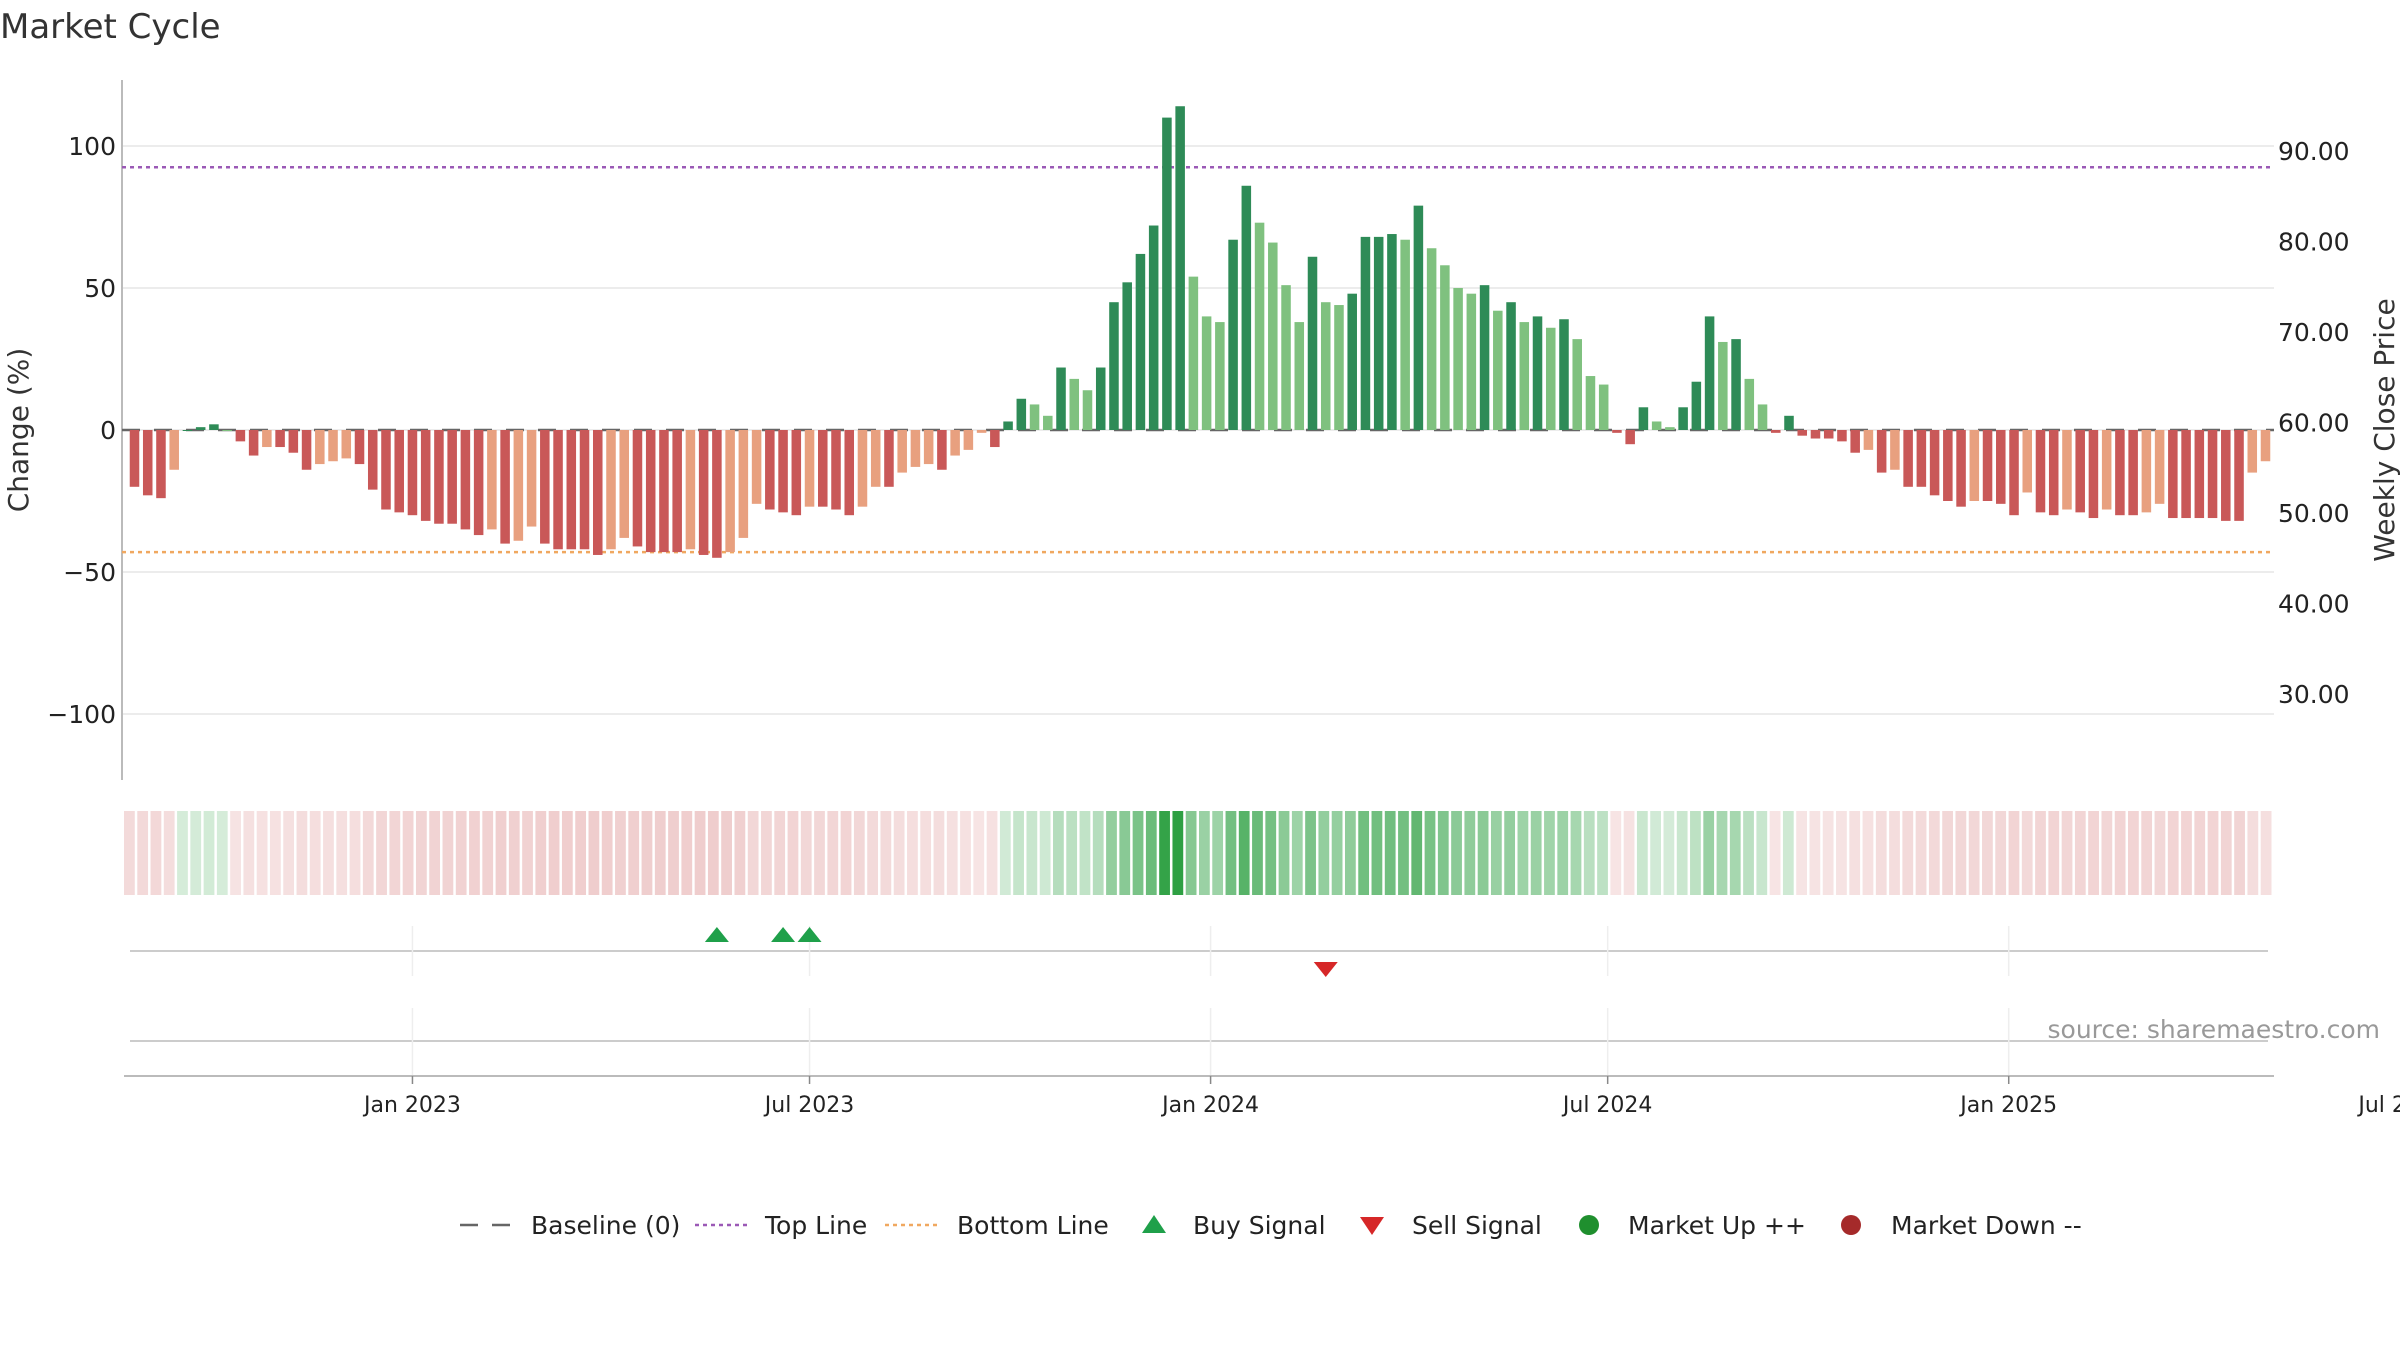  Describe the element at coordinates (815, 1225) in the screenshot. I see `legend-label: Top Line` at that location.